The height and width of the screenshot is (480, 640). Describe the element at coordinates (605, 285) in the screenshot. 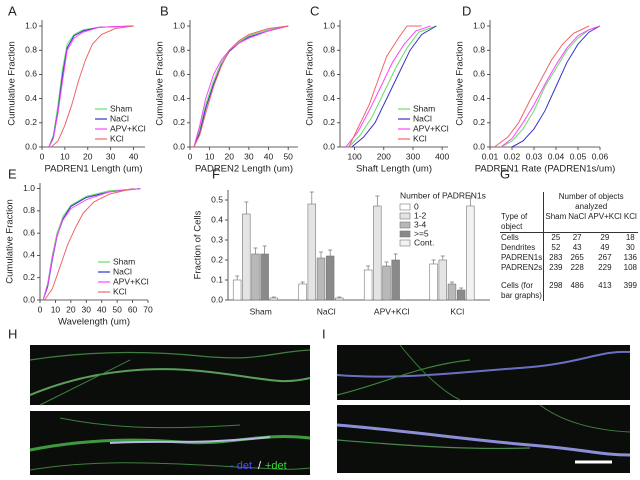

I see `table-cell: 413` at that location.